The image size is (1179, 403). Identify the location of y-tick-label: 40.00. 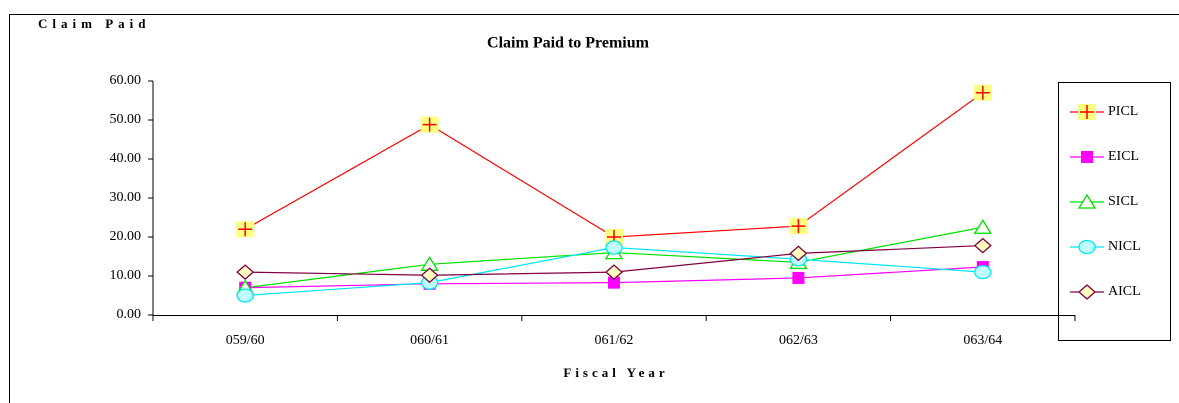
(126, 158).